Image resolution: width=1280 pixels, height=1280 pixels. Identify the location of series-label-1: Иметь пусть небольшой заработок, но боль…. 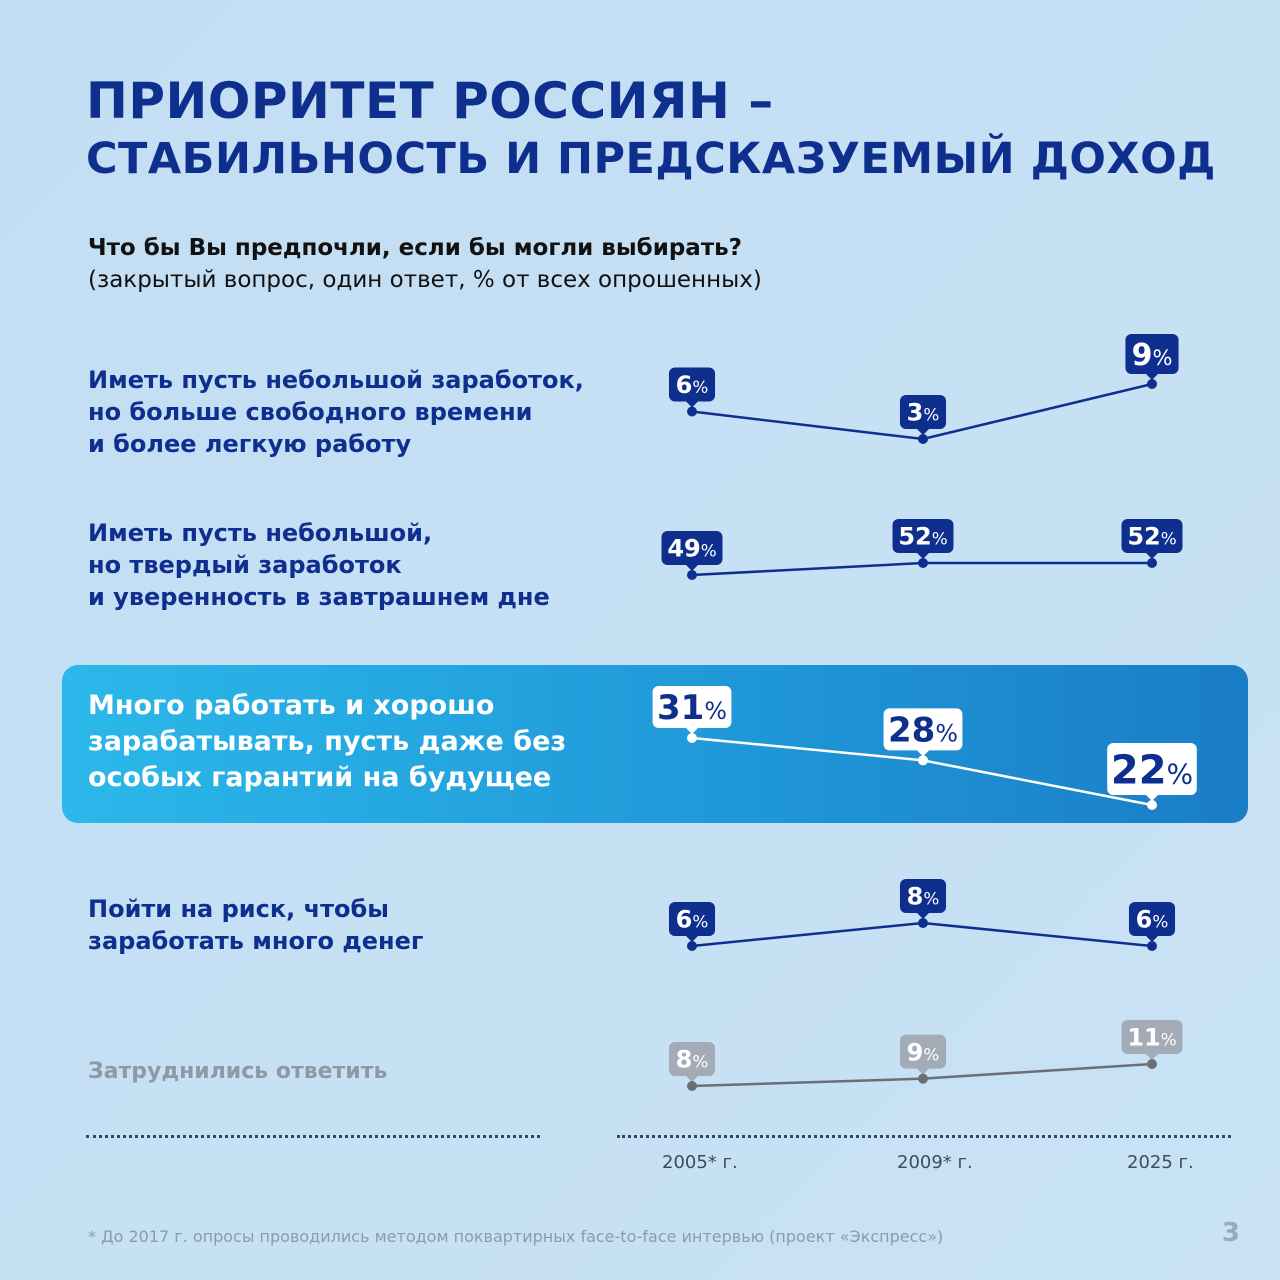
(336, 412).